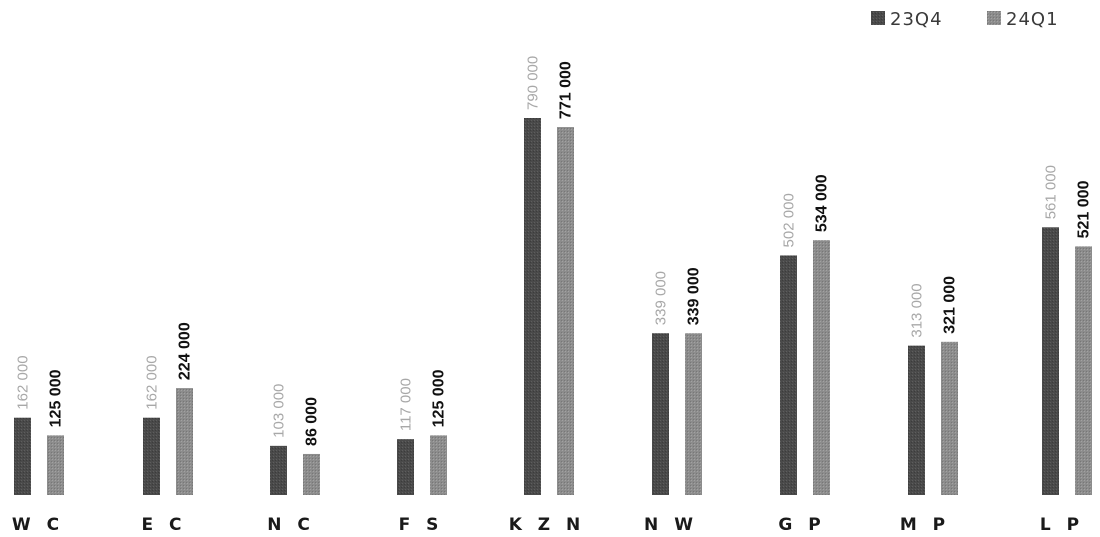 This screenshot has width=1100, height=537. I want to click on tick-label-kzn: K Z N, so click(547, 525).